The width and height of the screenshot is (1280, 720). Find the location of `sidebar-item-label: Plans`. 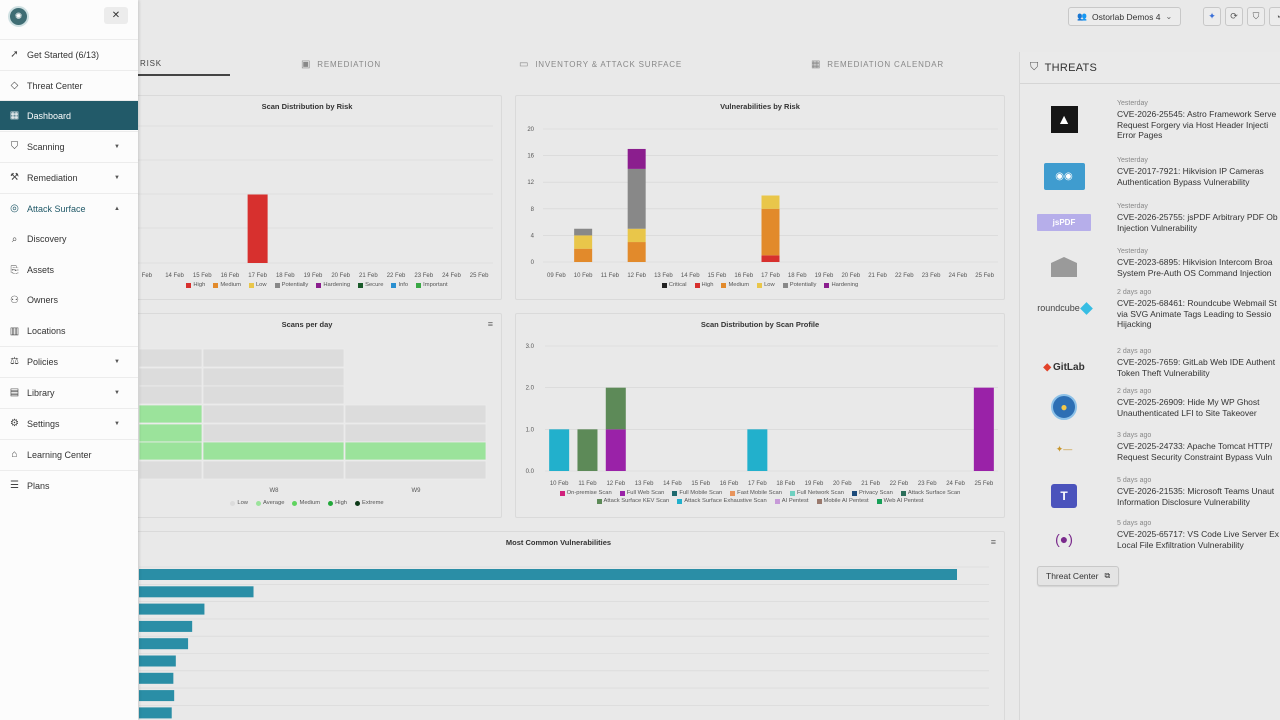

sidebar-item-label: Plans is located at coordinates (38, 485).